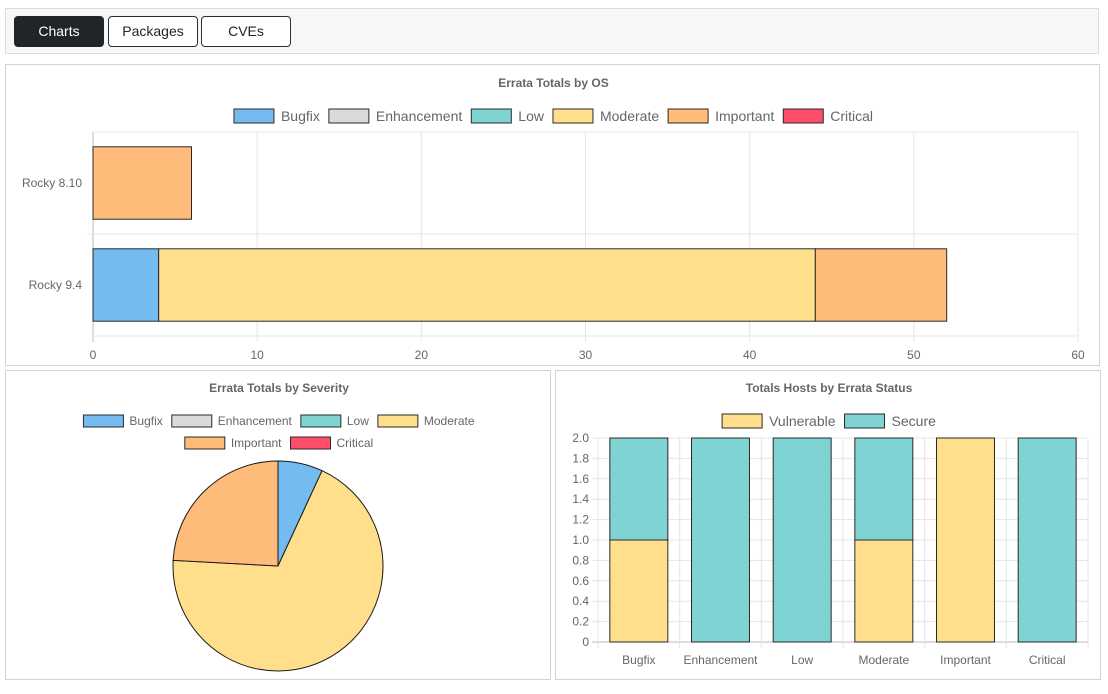 Image resolution: width=1108 pixels, height=694 pixels. What do you see at coordinates (638, 660) in the screenshot?
I see `x-tick-label: Bugfix` at bounding box center [638, 660].